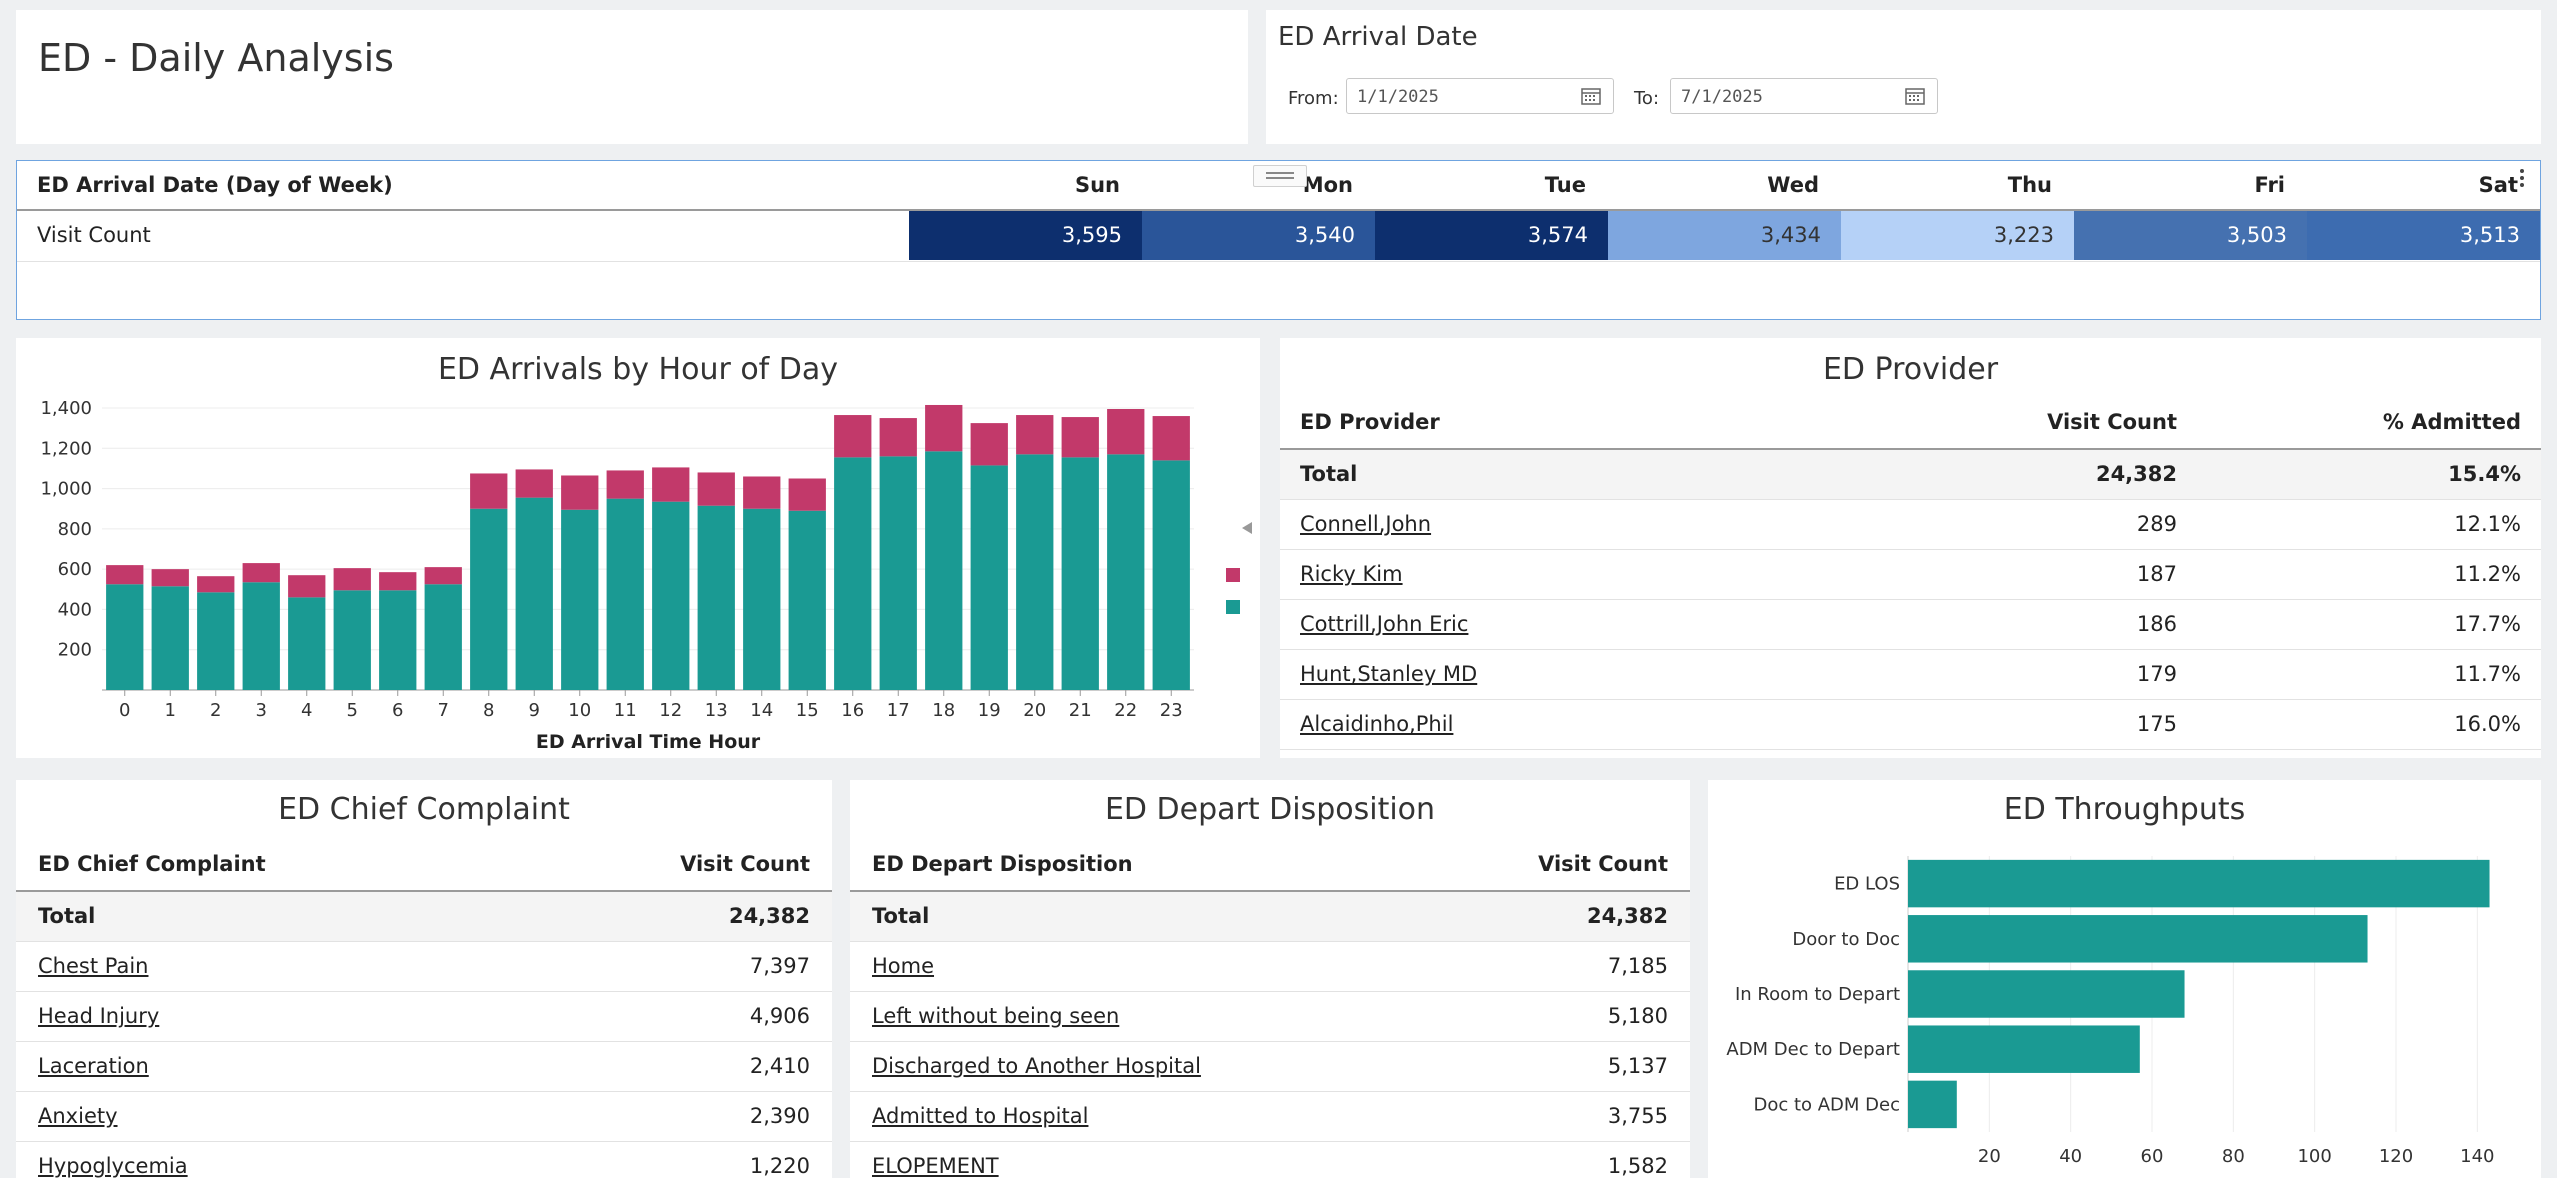 The width and height of the screenshot is (2557, 1178). Describe the element at coordinates (1637, 966) in the screenshot. I see `disposition-visits-value: 7,185` at that location.